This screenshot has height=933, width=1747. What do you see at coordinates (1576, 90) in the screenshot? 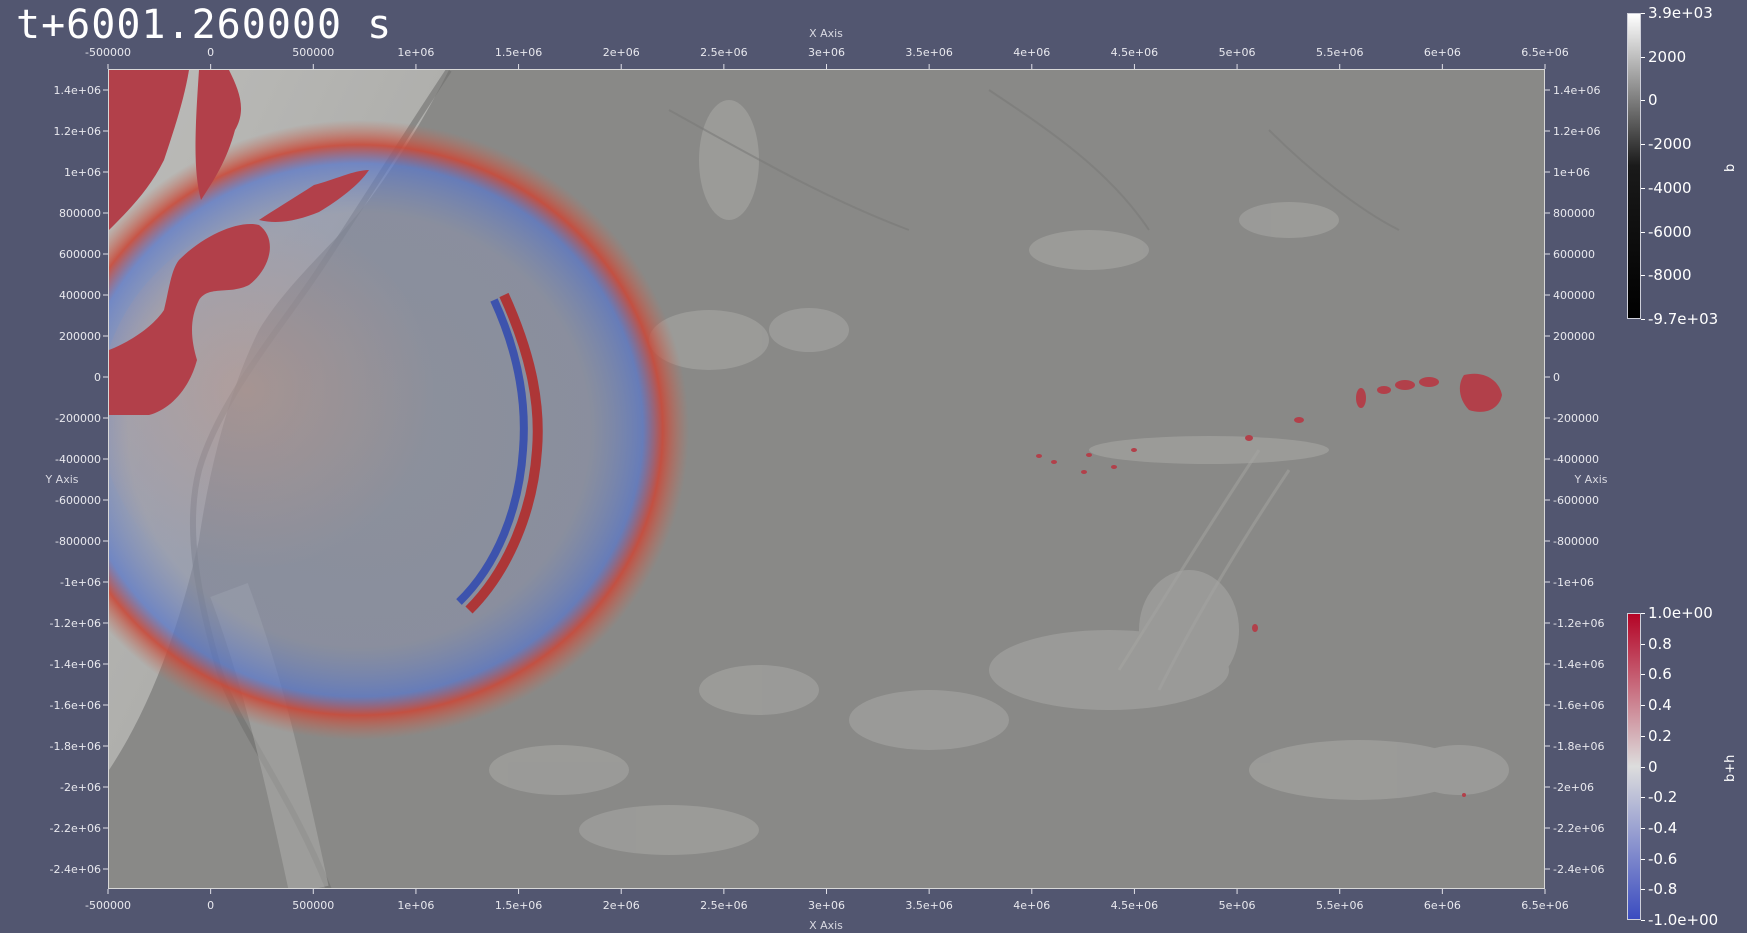
I see `y-tick-label-right: 1.4e+06` at bounding box center [1576, 90].